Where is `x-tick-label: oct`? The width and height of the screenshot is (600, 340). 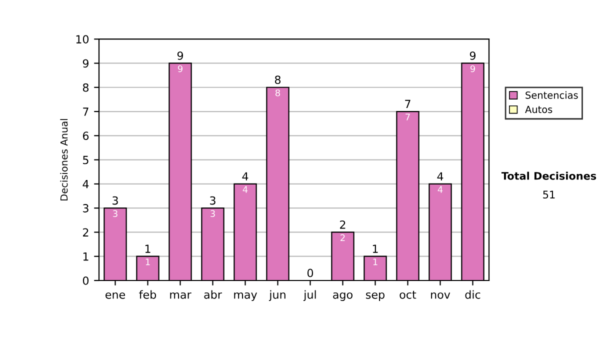
x-tick-label: oct is located at coordinates (408, 294).